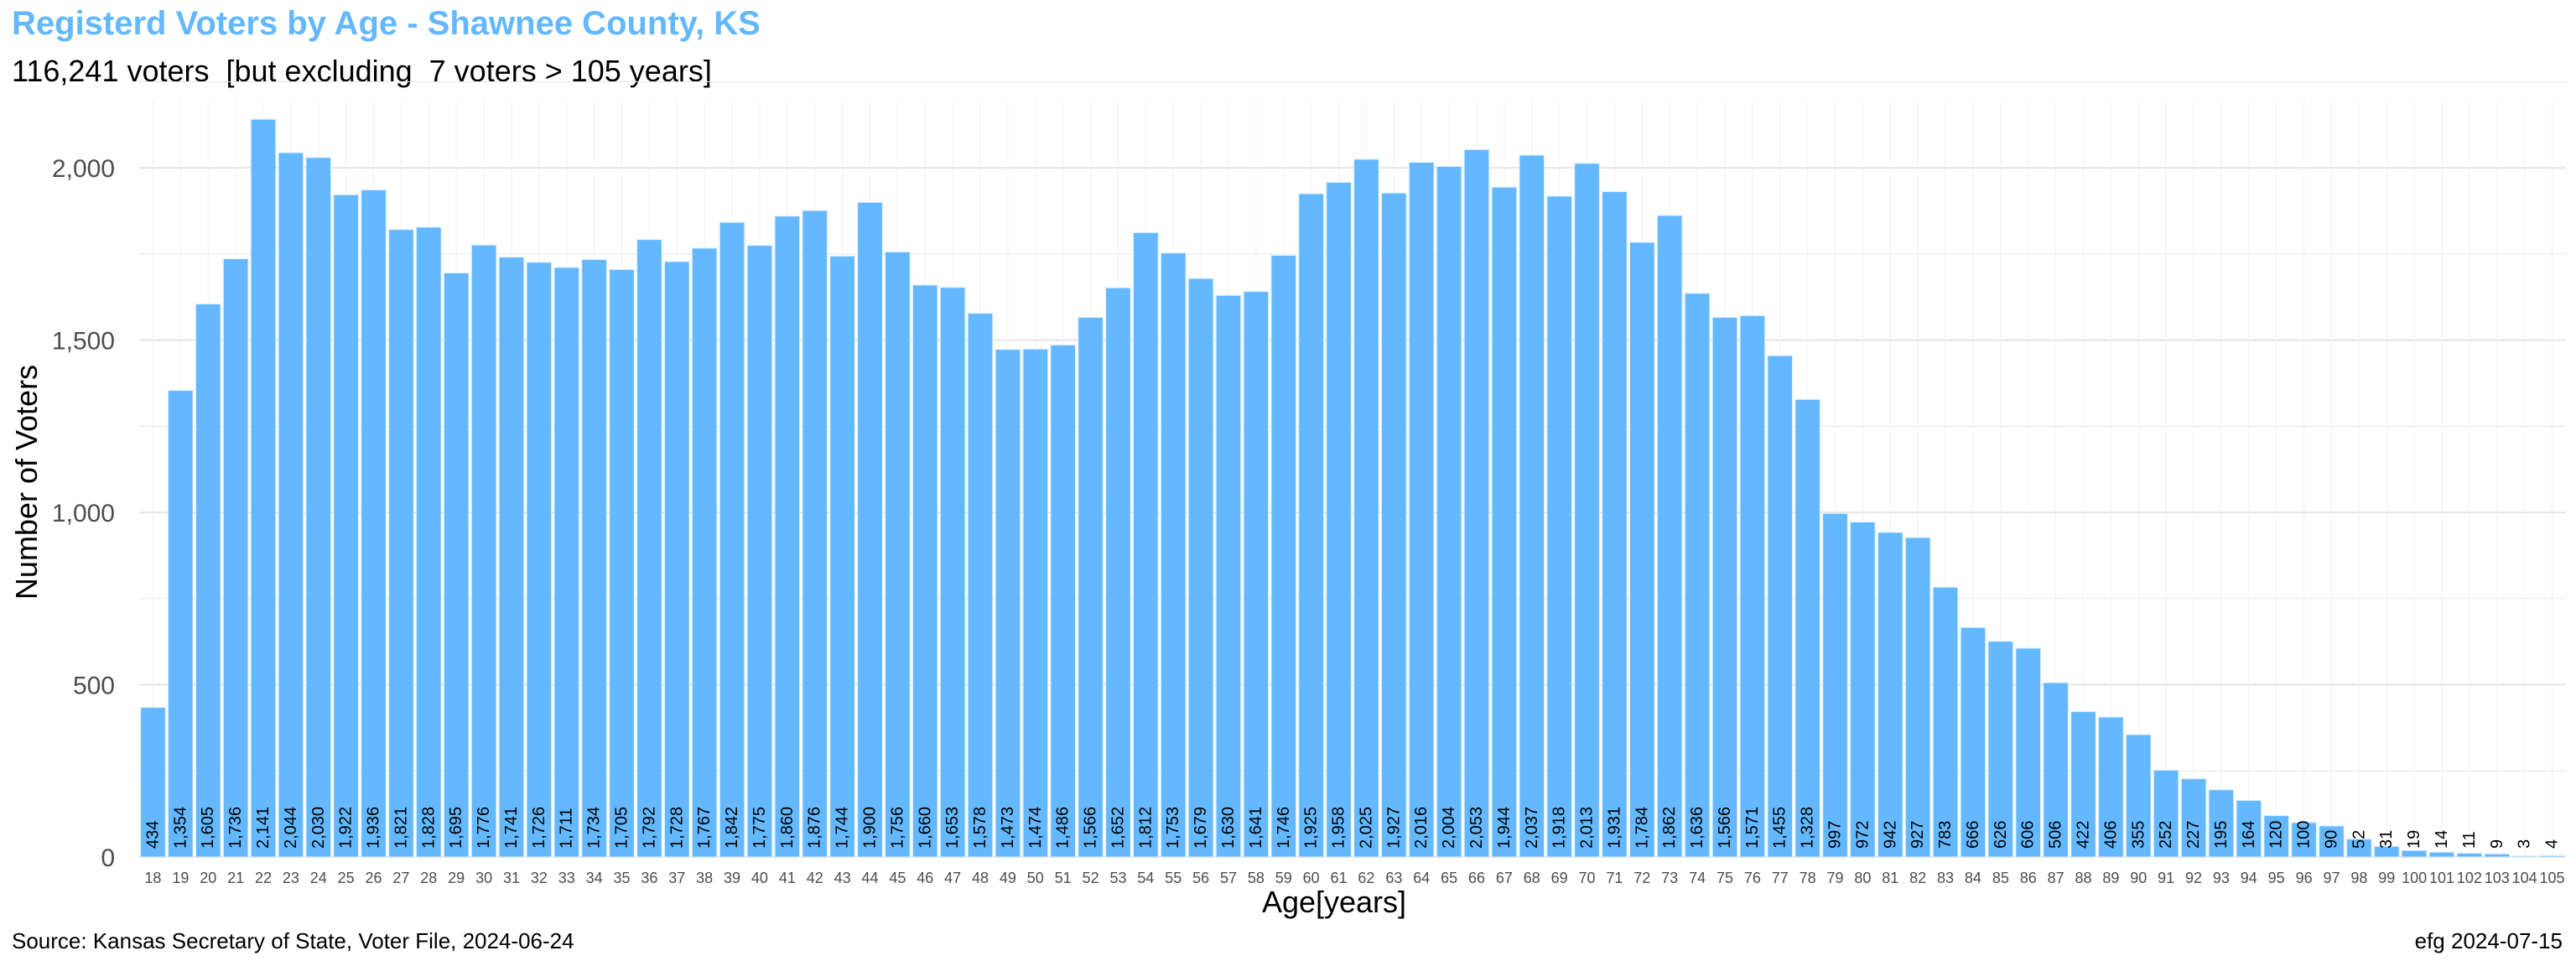 The width and height of the screenshot is (2576, 966). Describe the element at coordinates (1697, 878) in the screenshot. I see `x-tick-label: 74` at that location.